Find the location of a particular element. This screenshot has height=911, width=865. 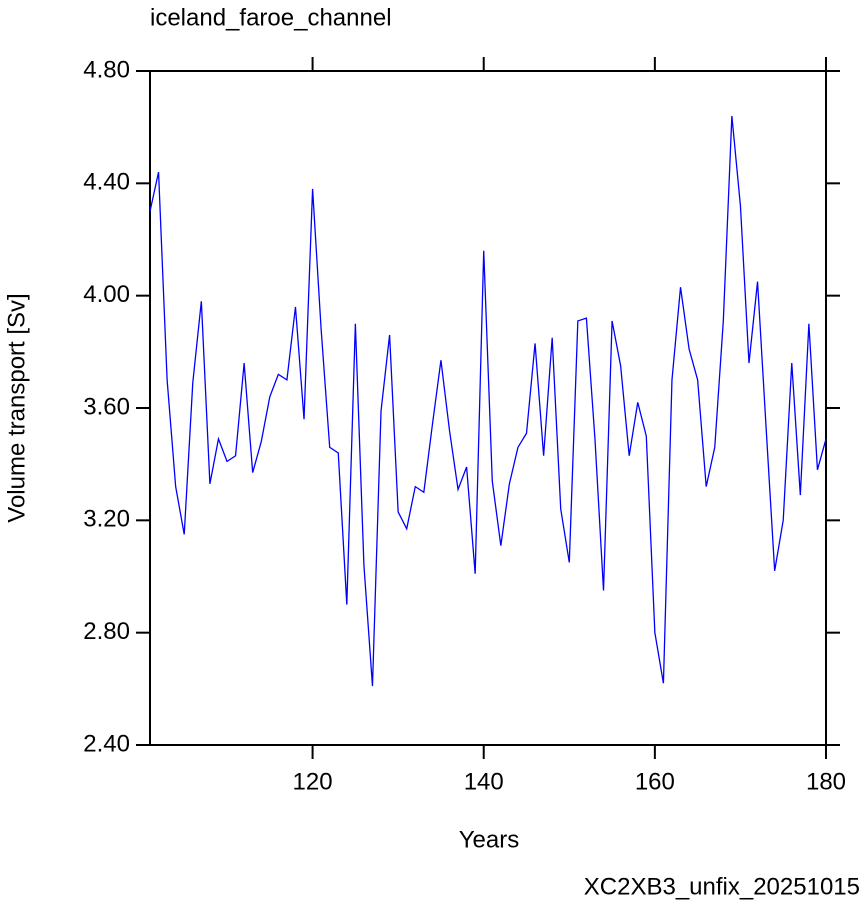

x-tick-label: 160 is located at coordinates (655, 781).